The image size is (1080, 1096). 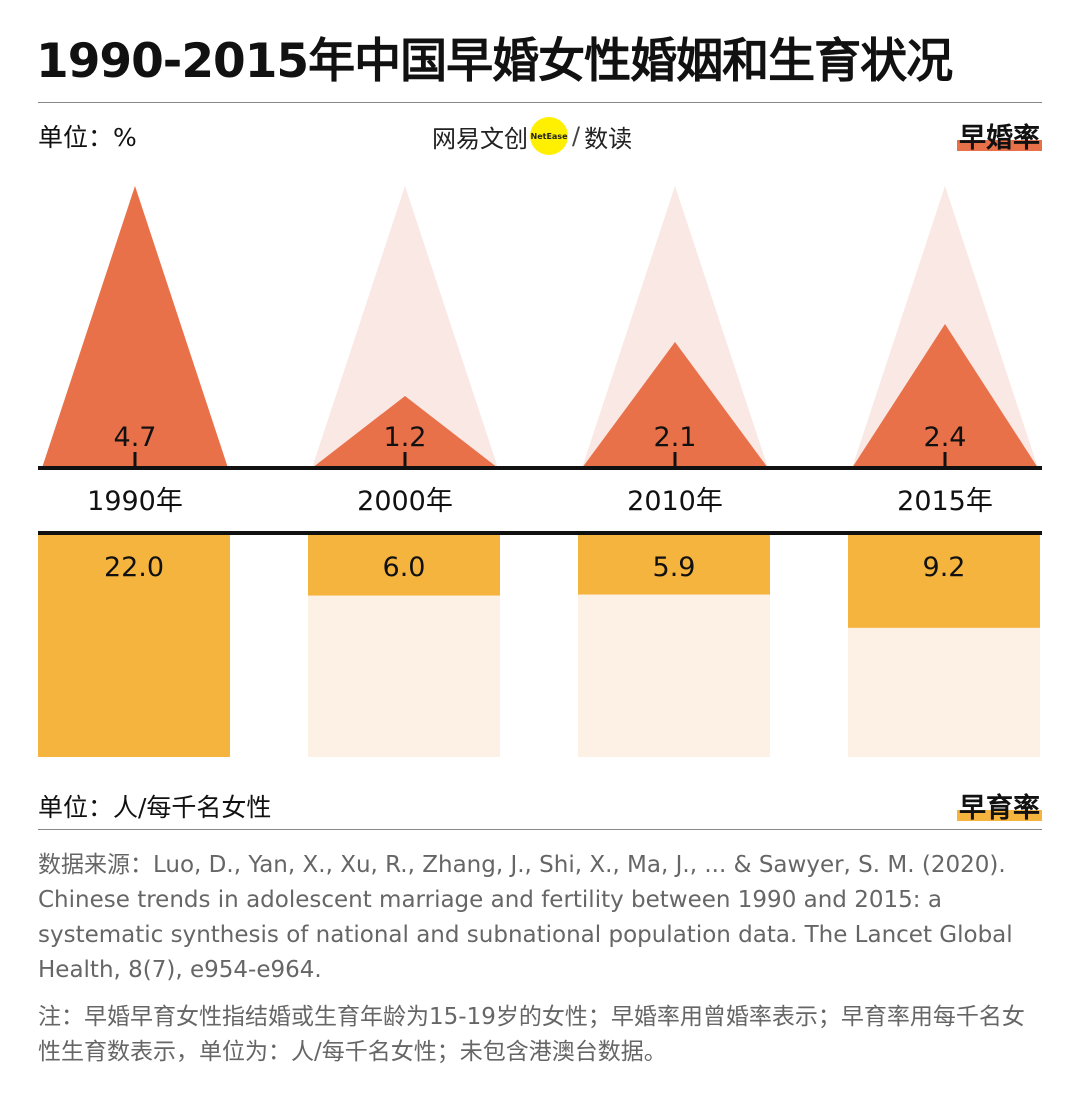 What do you see at coordinates (87, 137) in the screenshot?
I see `unit-label: 单位：%` at bounding box center [87, 137].